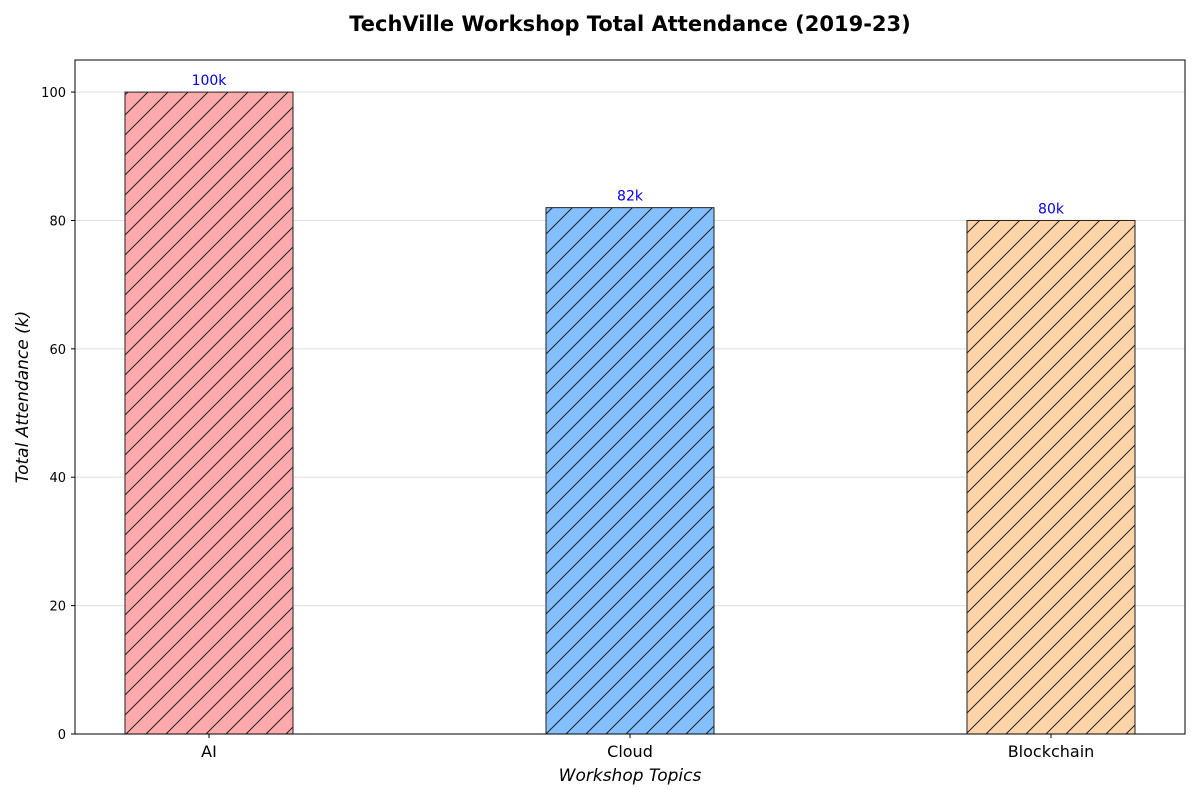 This screenshot has height=800, width=1200. Describe the element at coordinates (53, 93) in the screenshot. I see `y-tick-label: 100` at that location.